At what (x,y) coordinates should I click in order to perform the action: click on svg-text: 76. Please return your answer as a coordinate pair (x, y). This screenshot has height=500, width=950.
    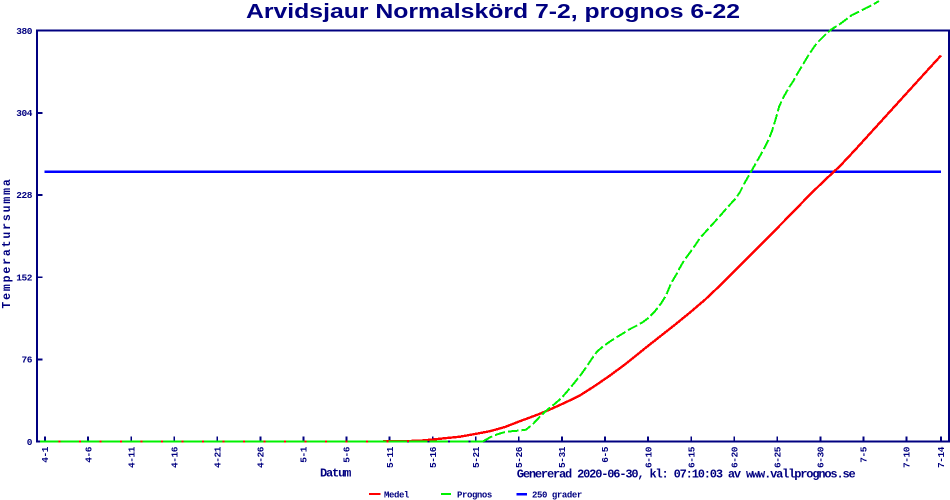
    Looking at the image, I should click on (26, 360).